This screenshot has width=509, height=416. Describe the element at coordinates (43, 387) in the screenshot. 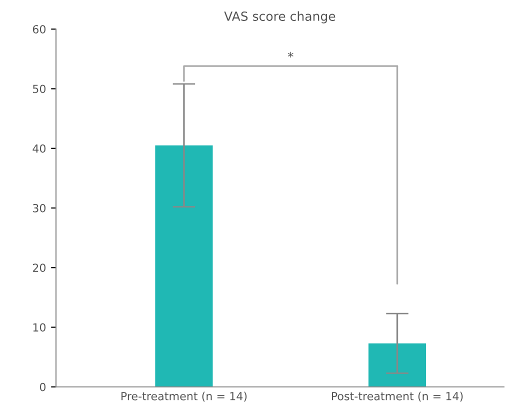

I see `y-tick-label: 0` at that location.